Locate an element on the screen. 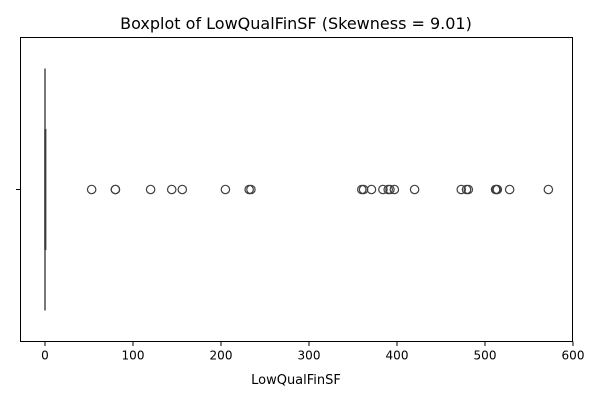 This screenshot has width=600, height=400. x-tick-label: 200 is located at coordinates (221, 356).